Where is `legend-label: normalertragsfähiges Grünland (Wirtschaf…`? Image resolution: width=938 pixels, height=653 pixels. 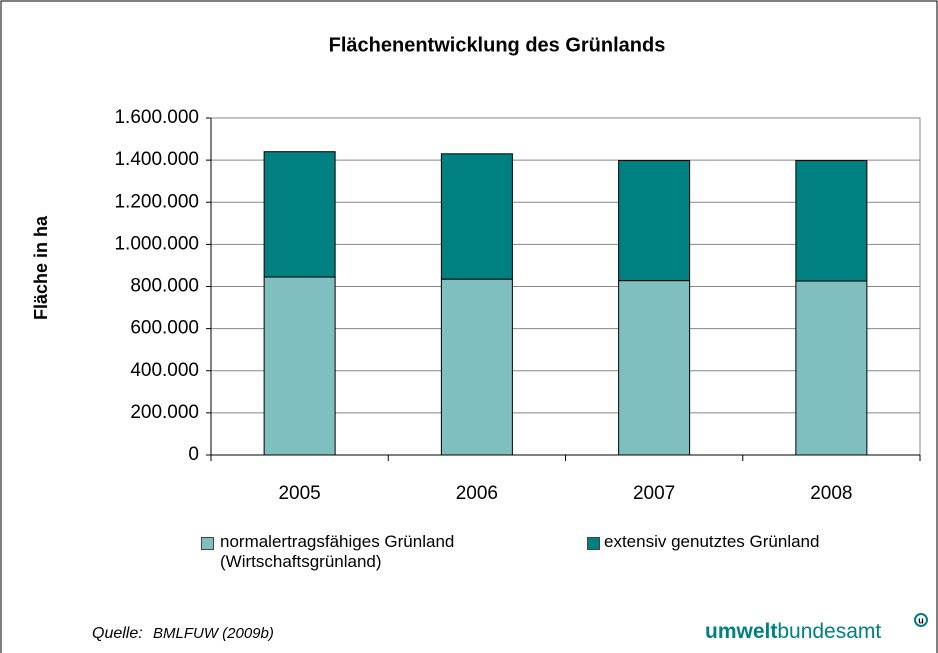 legend-label: normalertragsfähiges Grünland (Wirtschaf… is located at coordinates (337, 551).